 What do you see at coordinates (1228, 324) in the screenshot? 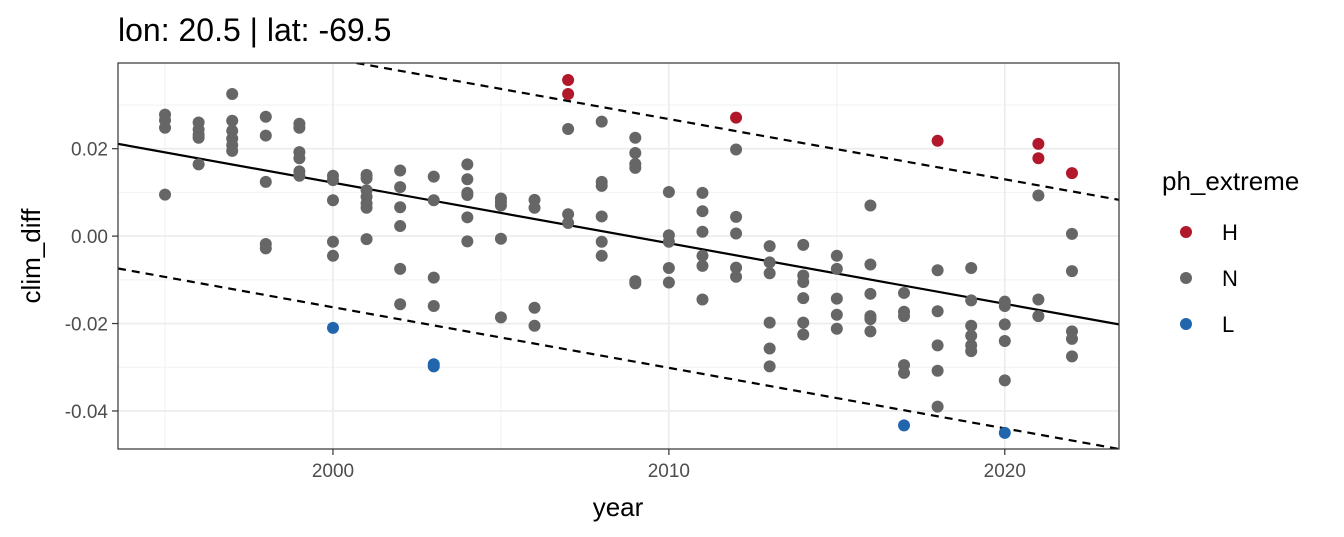
I see `legend-label-l: L` at bounding box center [1228, 324].